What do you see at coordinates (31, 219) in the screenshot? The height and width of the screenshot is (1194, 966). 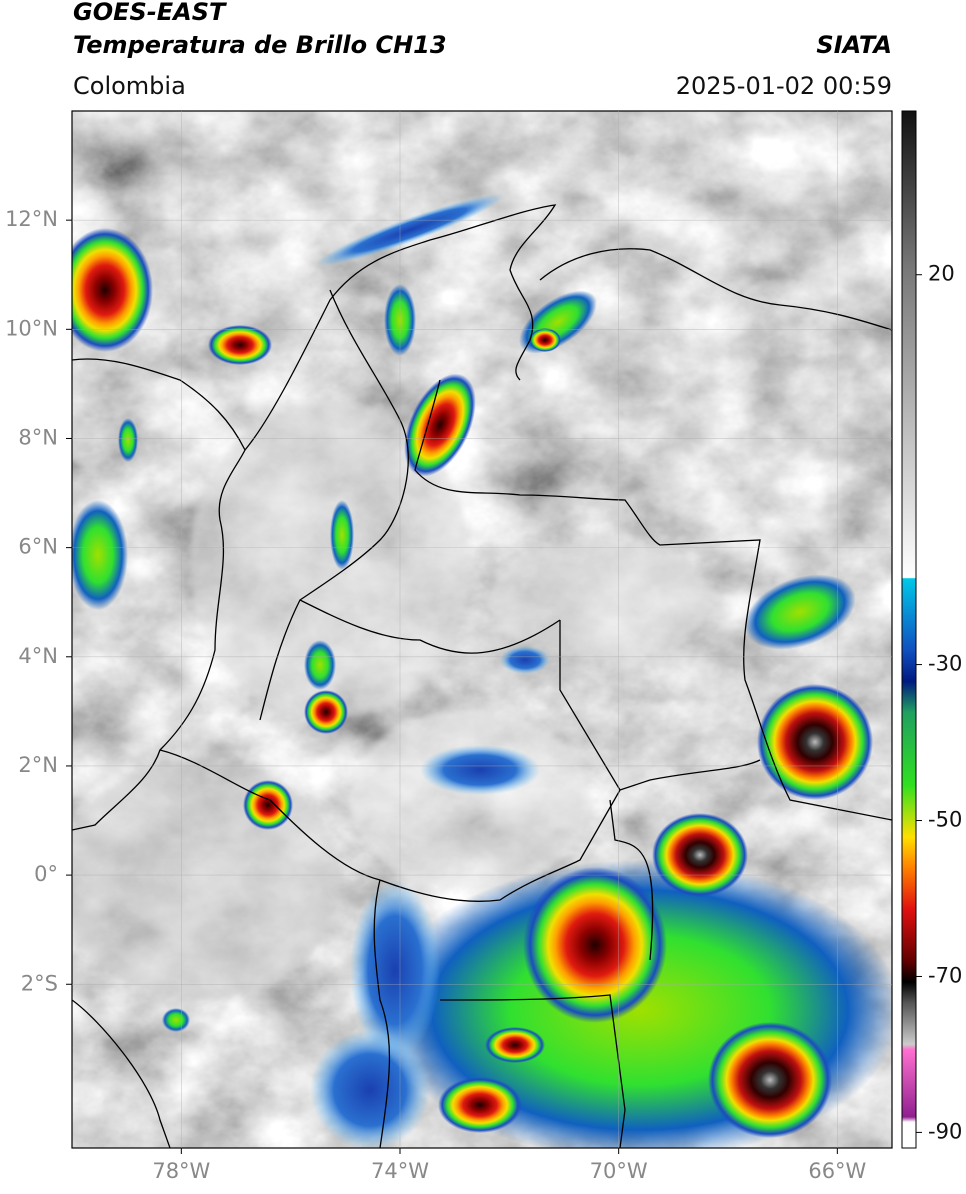 I see `y-tick-label: 12°N` at bounding box center [31, 219].